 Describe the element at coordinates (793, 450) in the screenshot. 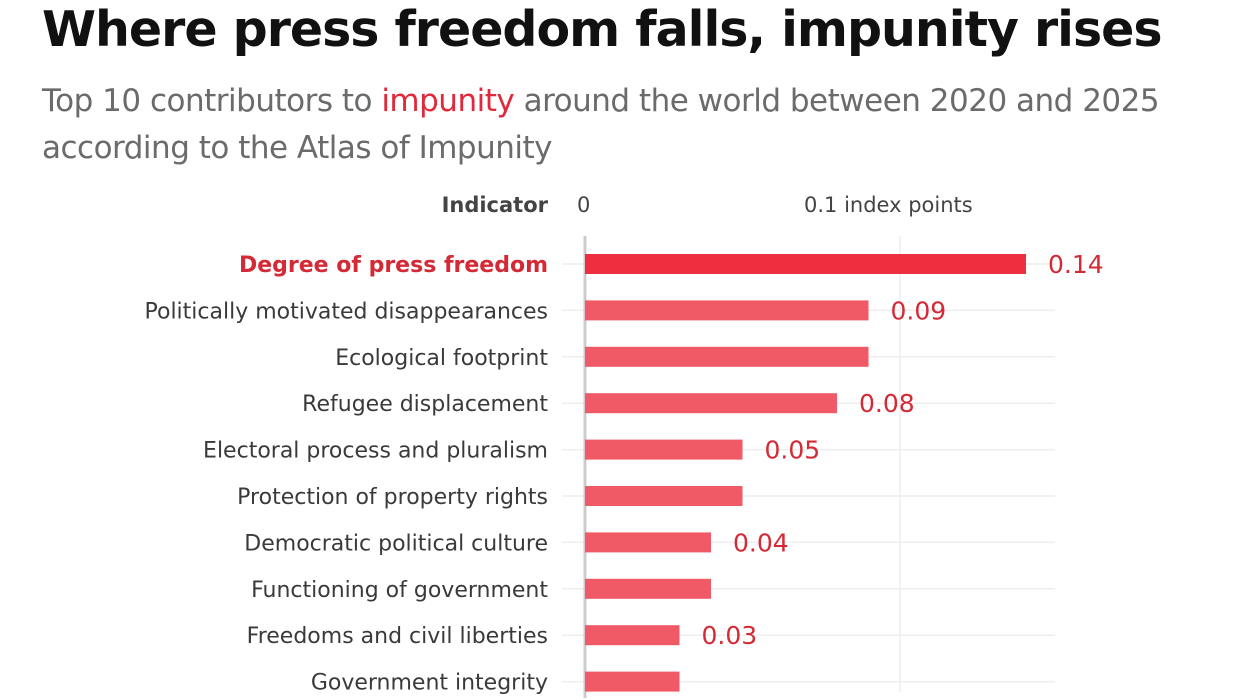

I see `value-label: 0.05` at that location.